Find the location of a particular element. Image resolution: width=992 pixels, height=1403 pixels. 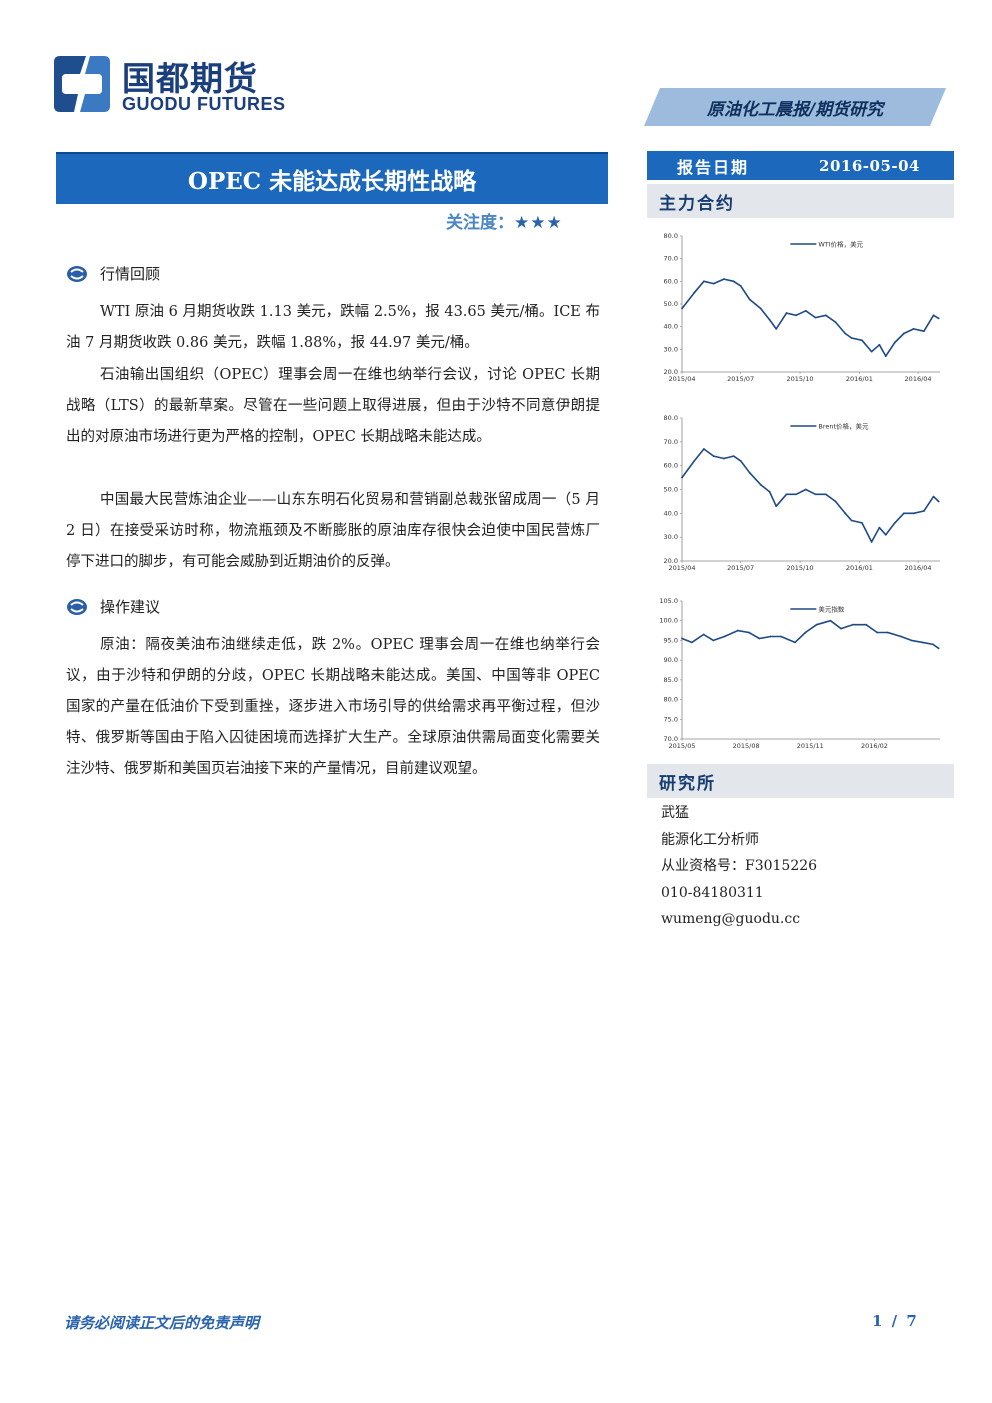

section-heading-text: 行情回顾 is located at coordinates (130, 274).